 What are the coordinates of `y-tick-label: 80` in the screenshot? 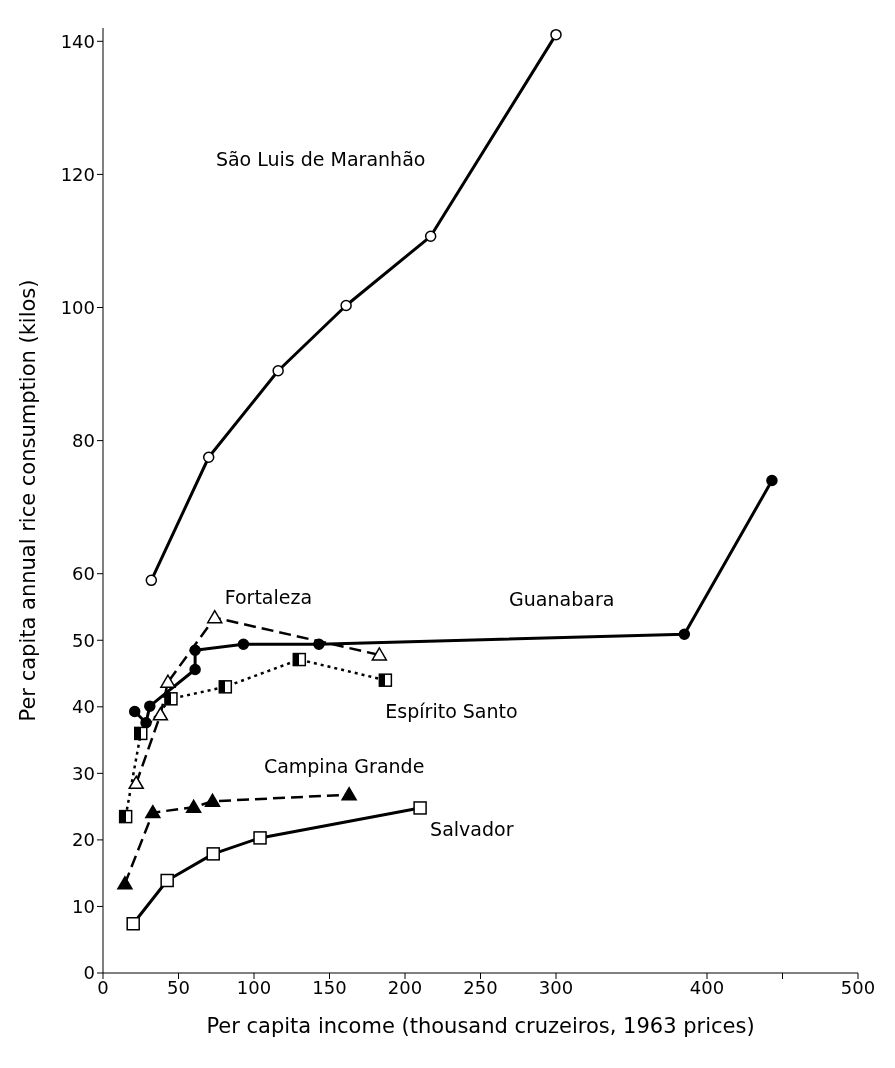 It's located at (83, 440).